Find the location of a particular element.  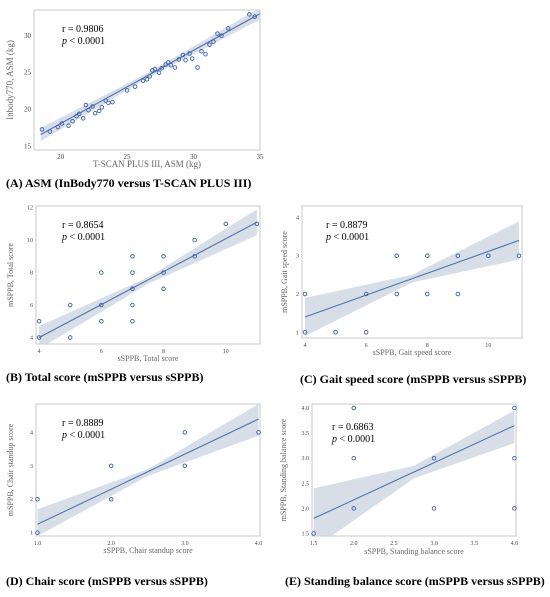

y-axis-label: mSPPB, Standing balance score is located at coordinates (283, 469).